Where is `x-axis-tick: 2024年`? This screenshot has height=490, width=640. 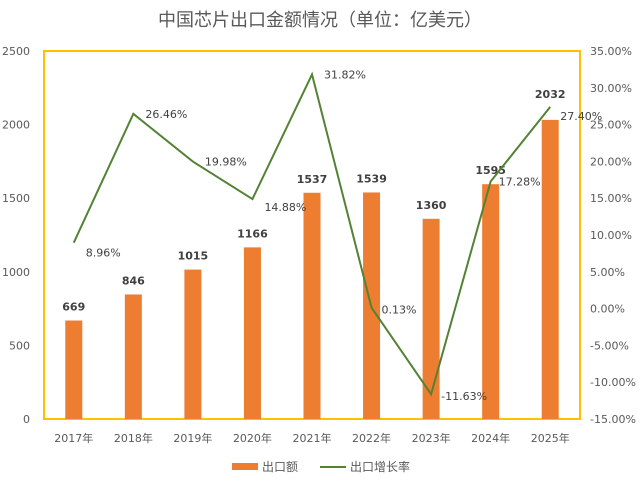 x-axis-tick: 2024年 is located at coordinates (490, 438).